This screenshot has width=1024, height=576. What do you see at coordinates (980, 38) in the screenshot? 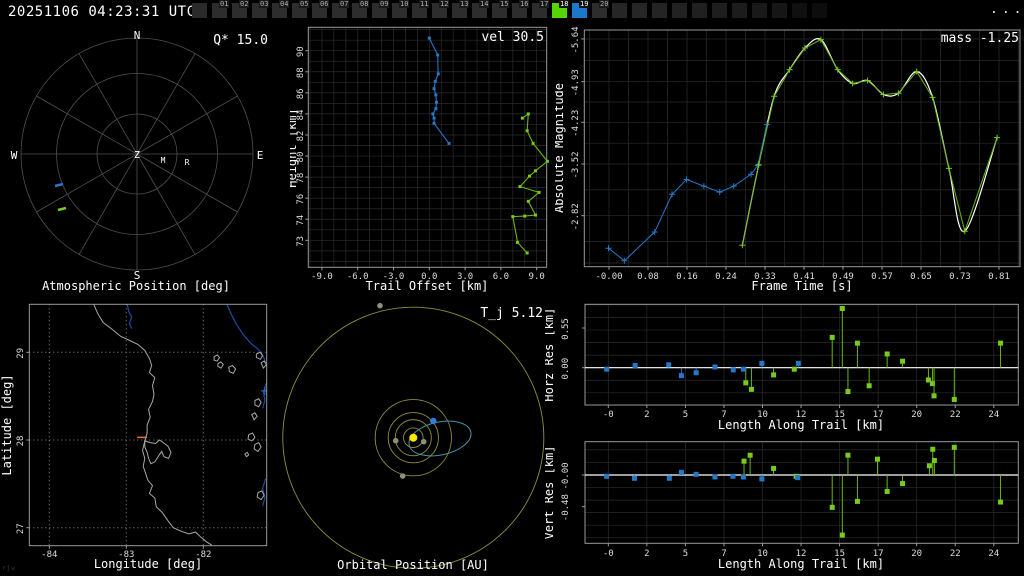
I see `svg-text: mass -1.25` at bounding box center [980, 38].